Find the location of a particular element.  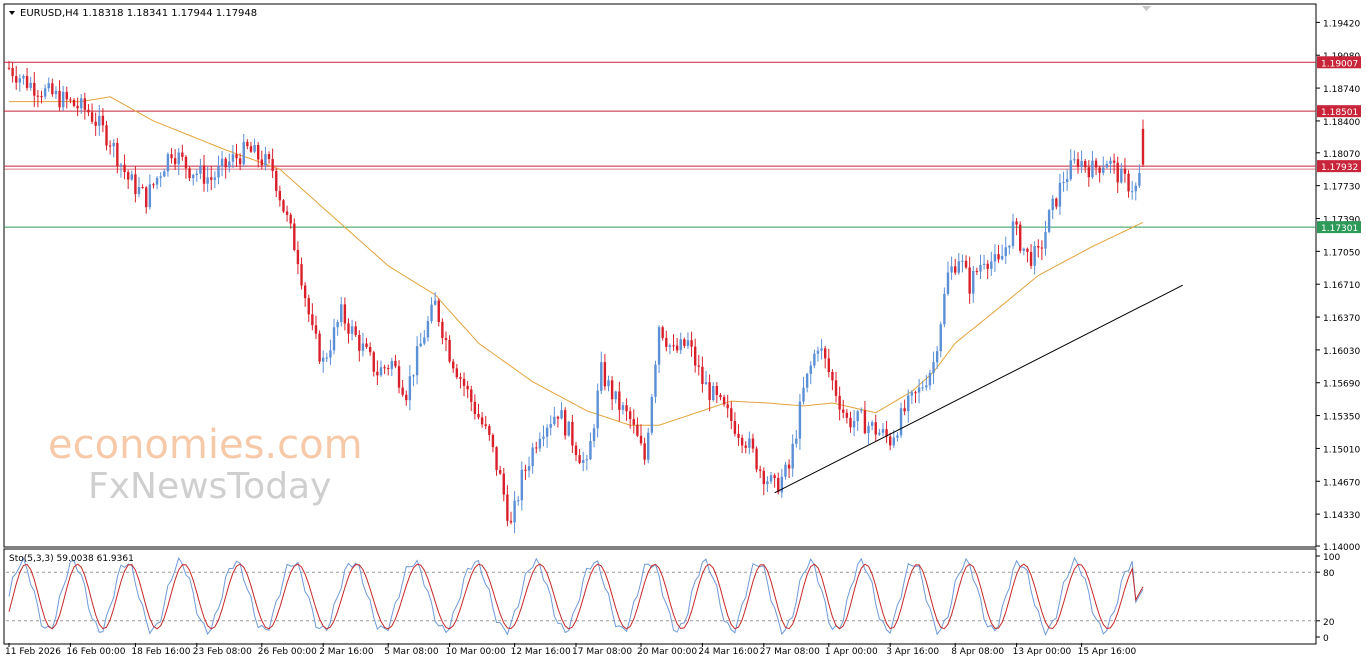

time-tick-label: 26 Feb 00:00 is located at coordinates (287, 652).